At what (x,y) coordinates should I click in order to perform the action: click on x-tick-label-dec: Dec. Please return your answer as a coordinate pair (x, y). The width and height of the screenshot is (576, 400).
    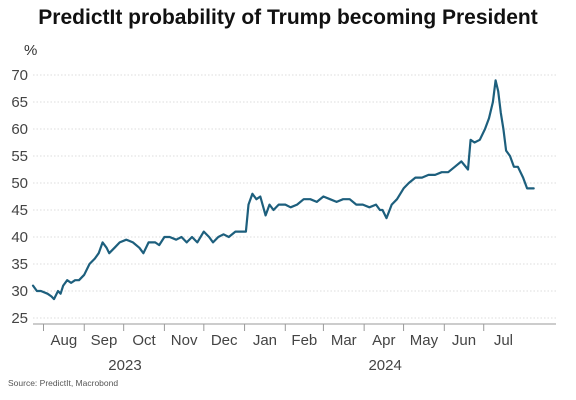
    Looking at the image, I should click on (224, 340).